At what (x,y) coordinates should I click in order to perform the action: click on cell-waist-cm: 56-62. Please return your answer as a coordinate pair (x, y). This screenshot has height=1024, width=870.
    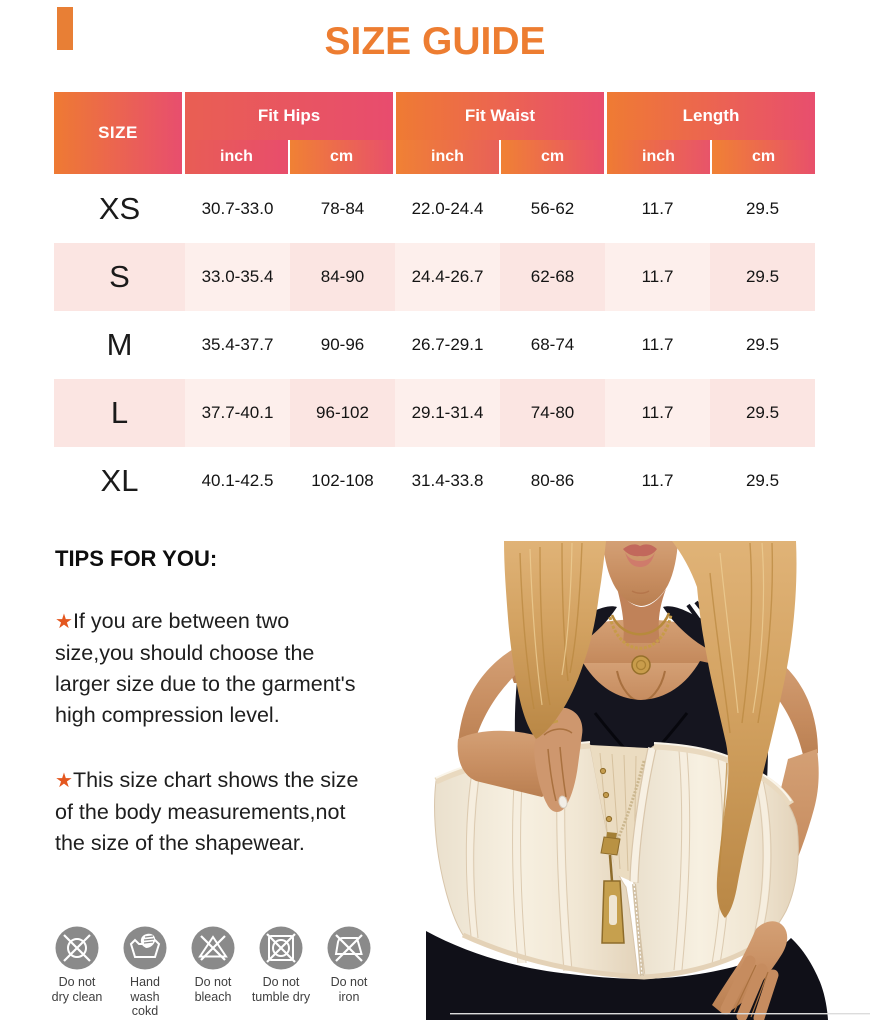
    Looking at the image, I should click on (552, 208).